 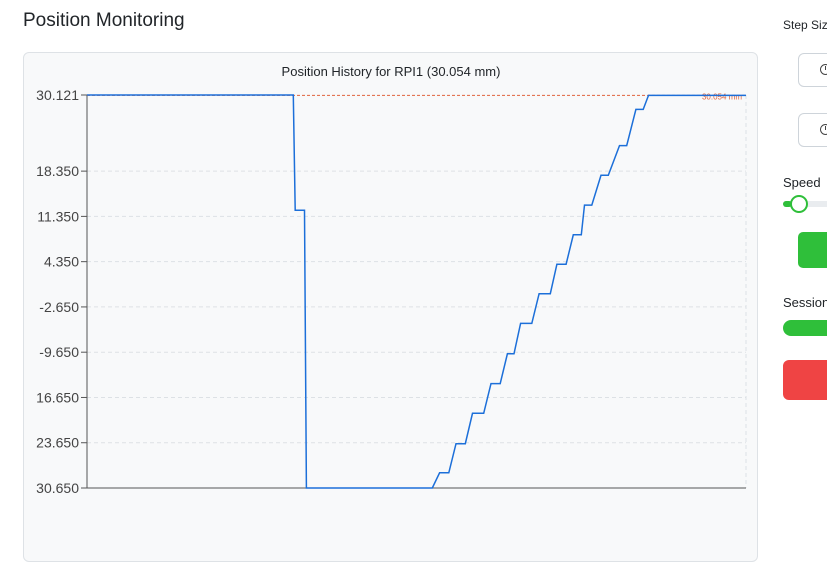 What do you see at coordinates (61, 262) in the screenshot?
I see `y-tick-label: 4.350` at bounding box center [61, 262].